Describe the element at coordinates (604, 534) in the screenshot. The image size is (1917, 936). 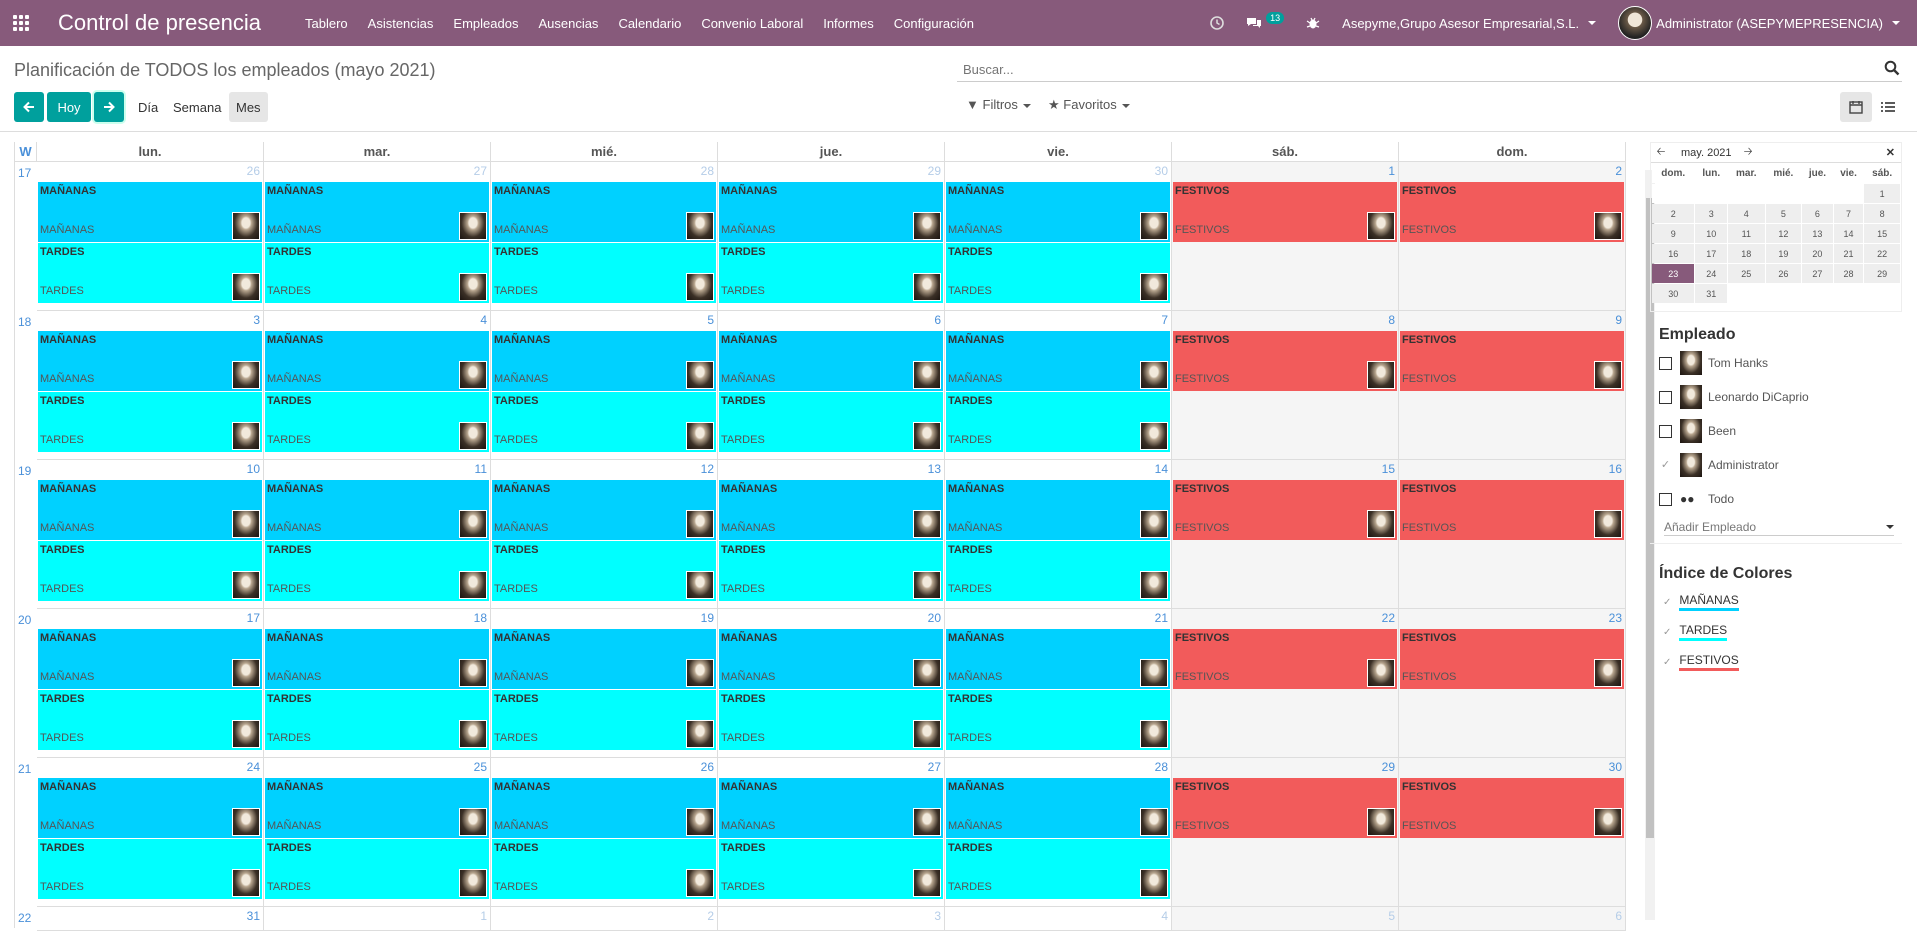
I see `day-cell: 12 MAÑANAS MAÑANAS TARDES TARDES` at that location.